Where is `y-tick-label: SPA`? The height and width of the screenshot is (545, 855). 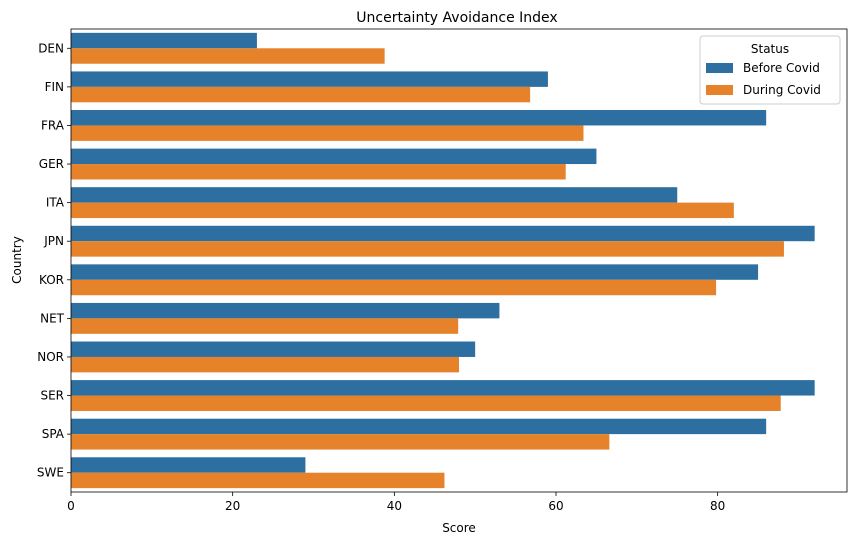 y-tick-label: SPA is located at coordinates (53, 434).